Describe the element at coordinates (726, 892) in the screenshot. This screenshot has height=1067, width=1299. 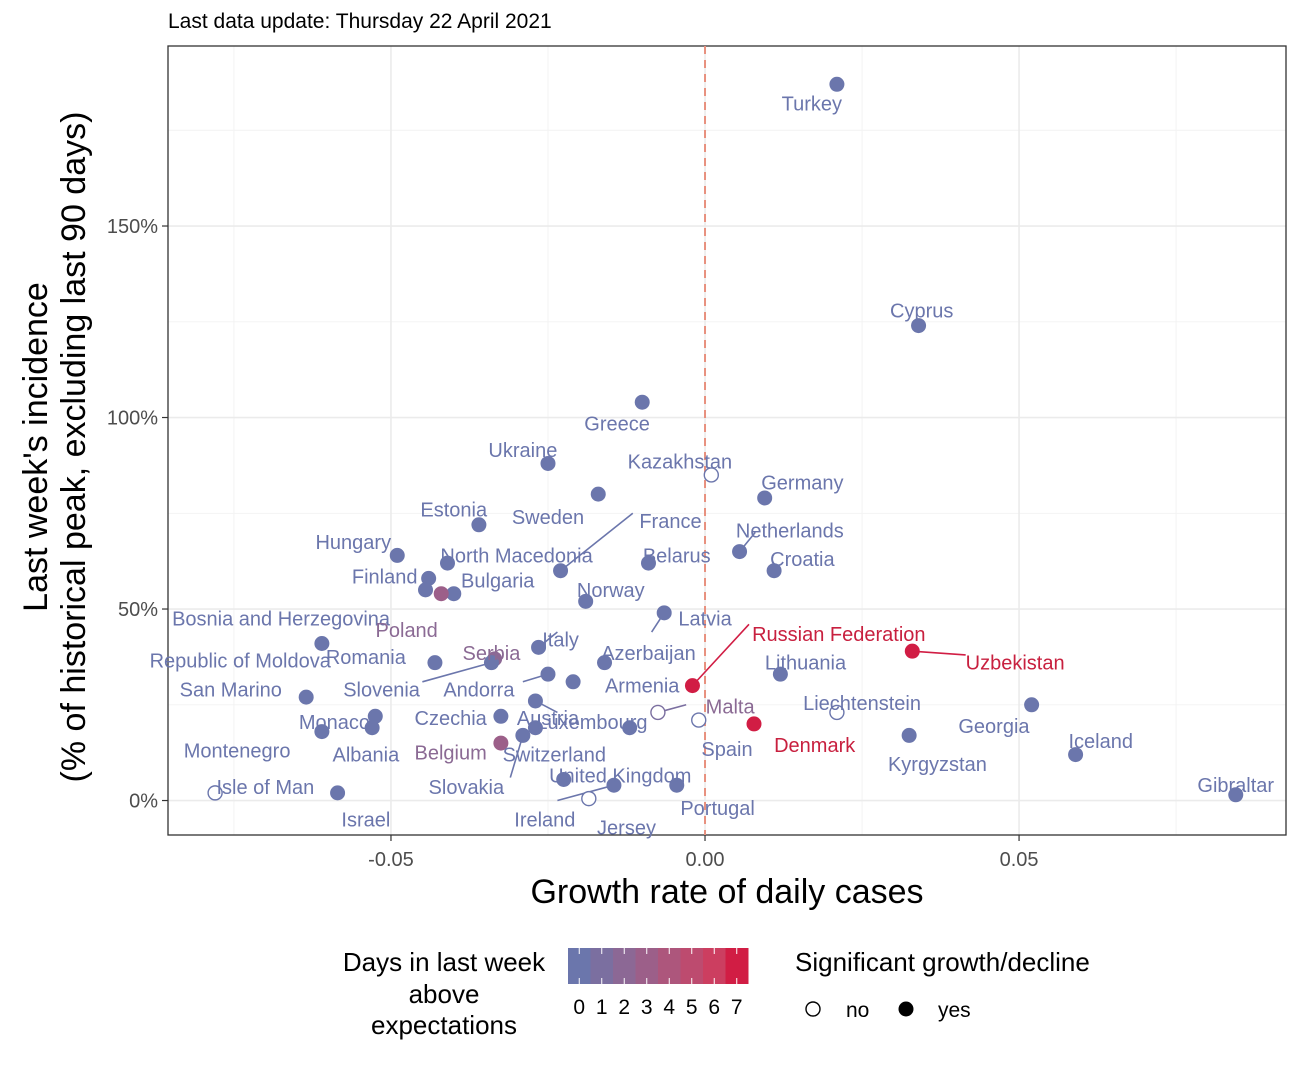
I see `x-axis-title: Growth rate of daily cases` at that location.